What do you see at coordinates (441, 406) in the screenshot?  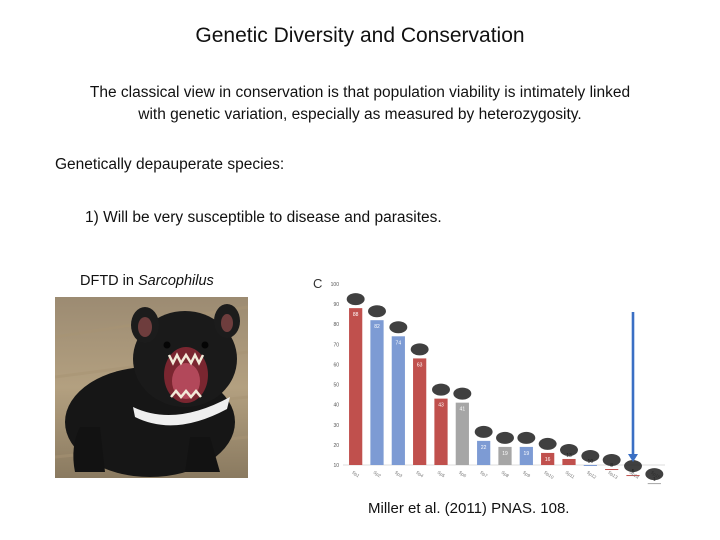 I see `bar-value-label: 43` at bounding box center [441, 406].